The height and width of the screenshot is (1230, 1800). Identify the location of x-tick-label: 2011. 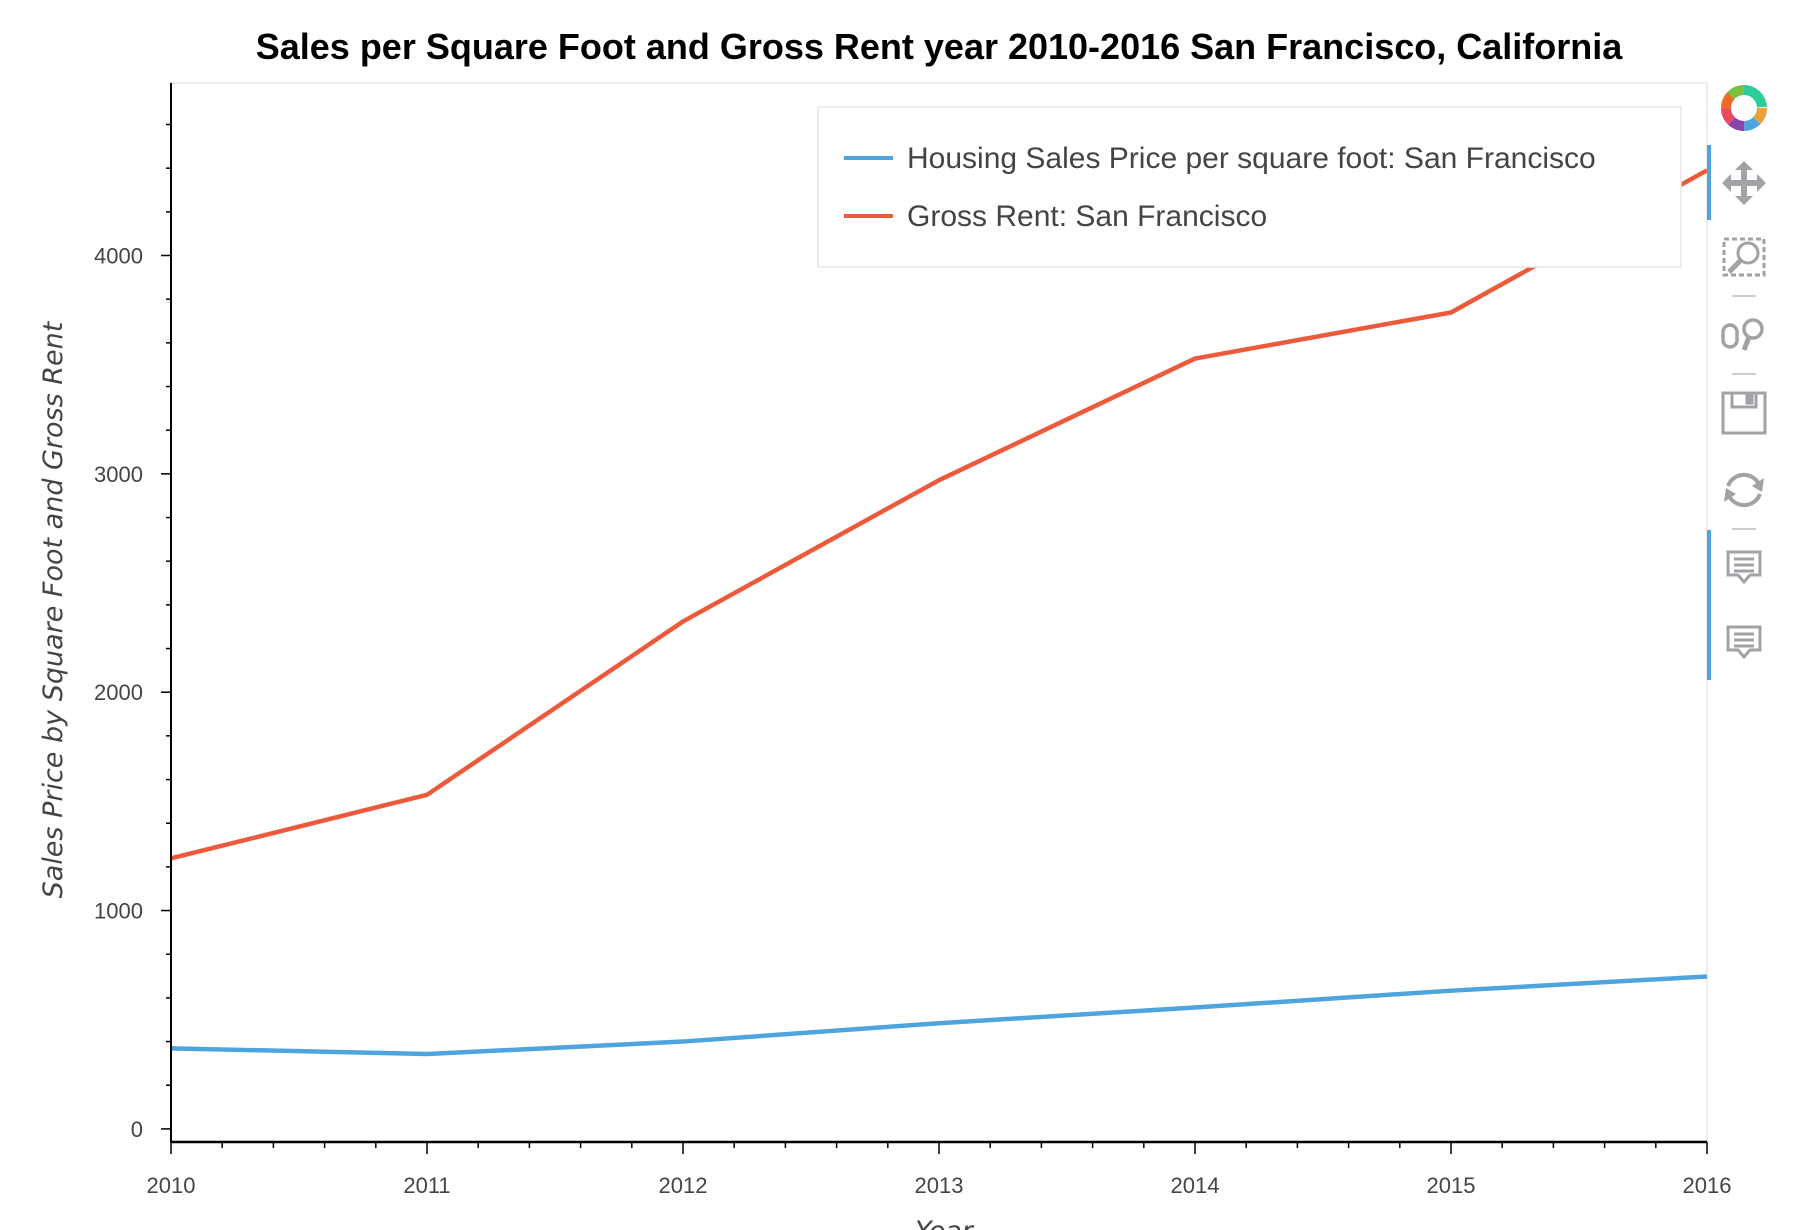
(426, 1185).